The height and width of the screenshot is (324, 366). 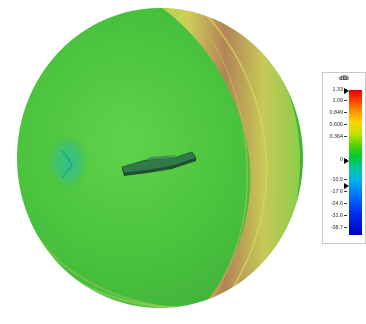 I want to click on zero-level-marker, so click(x=346, y=161).